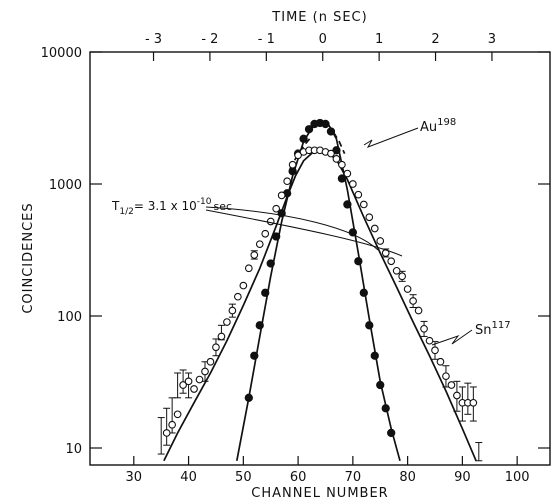  I want to click on x-tick-label: 90, so click(462, 477).